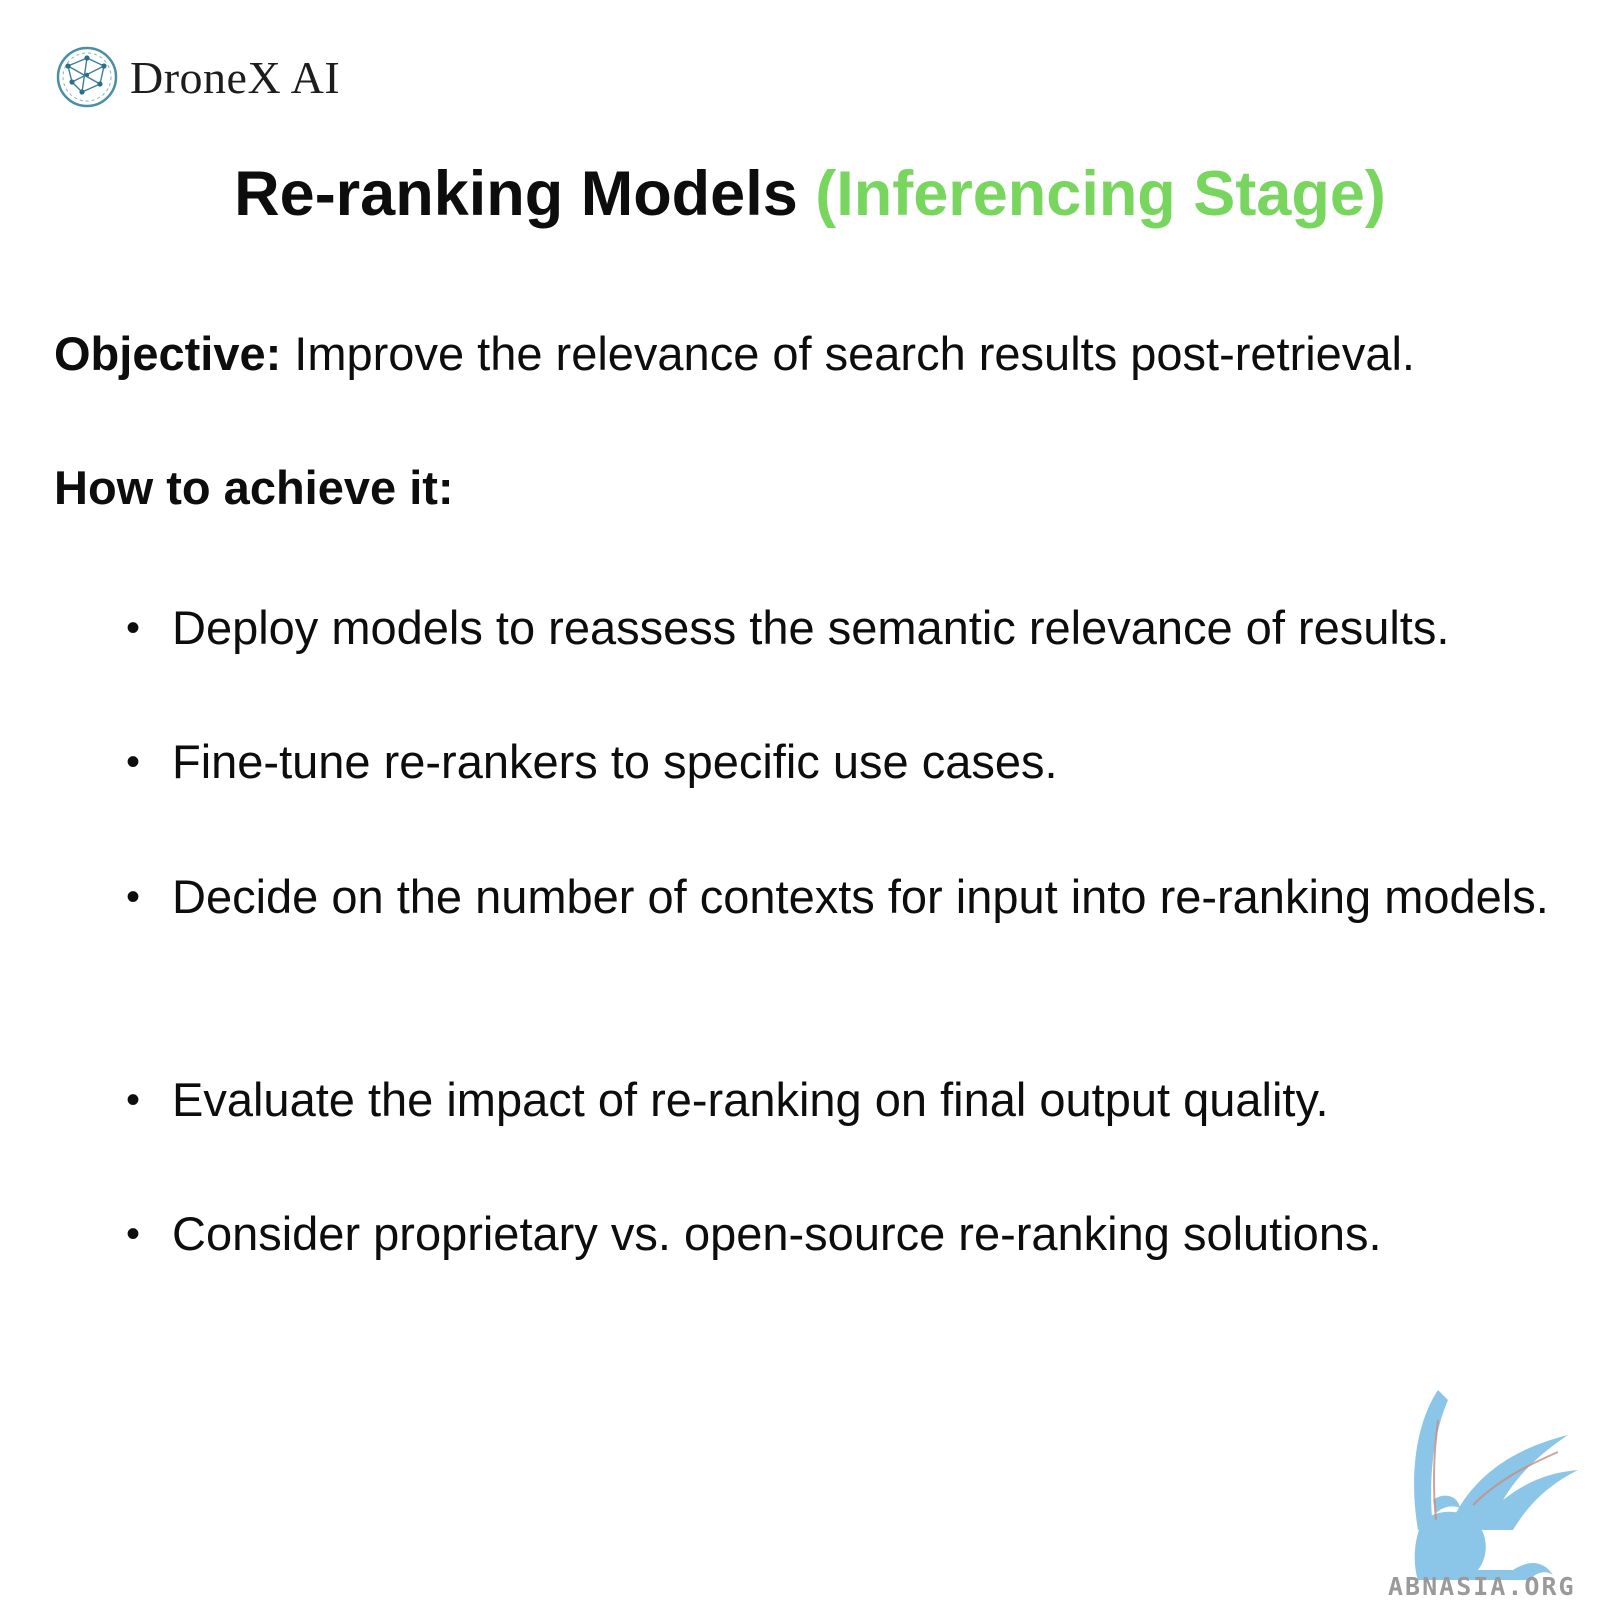 The width and height of the screenshot is (1620, 1620). Describe the element at coordinates (168, 353) in the screenshot. I see `objective-label: Objective:` at that location.